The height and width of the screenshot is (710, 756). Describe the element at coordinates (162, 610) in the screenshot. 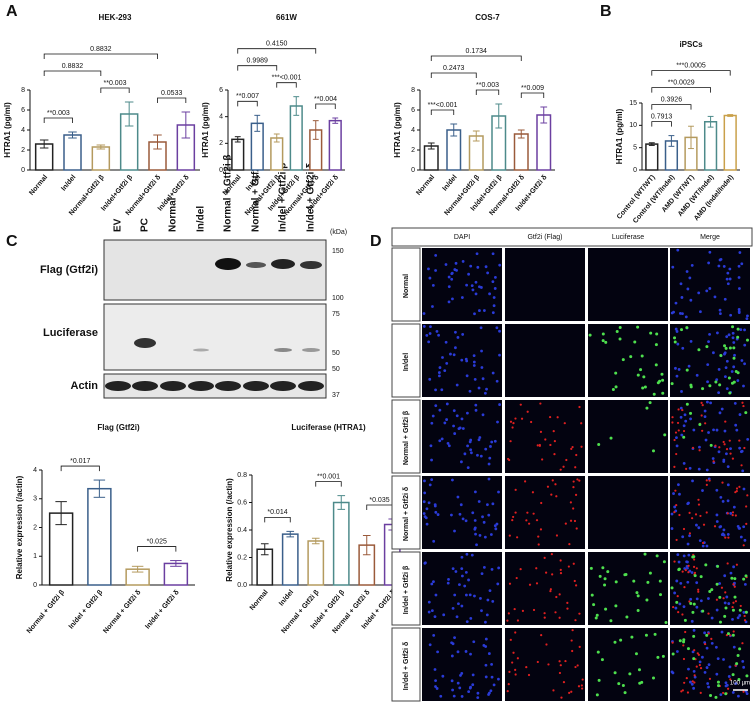

I see `x-tick-label: In/del + Gtf2i δ` at that location.